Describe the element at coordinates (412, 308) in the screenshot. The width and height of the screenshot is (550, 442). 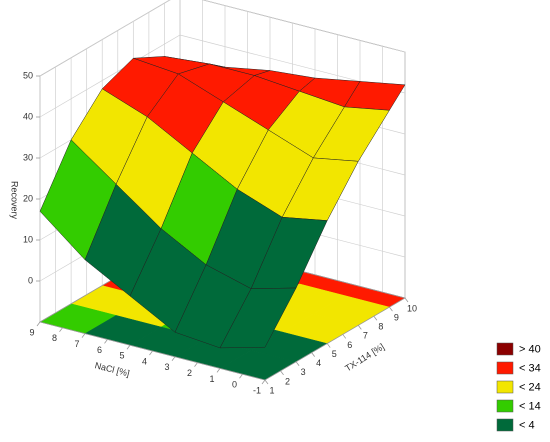
I see `y-tick-label: 10` at that location.